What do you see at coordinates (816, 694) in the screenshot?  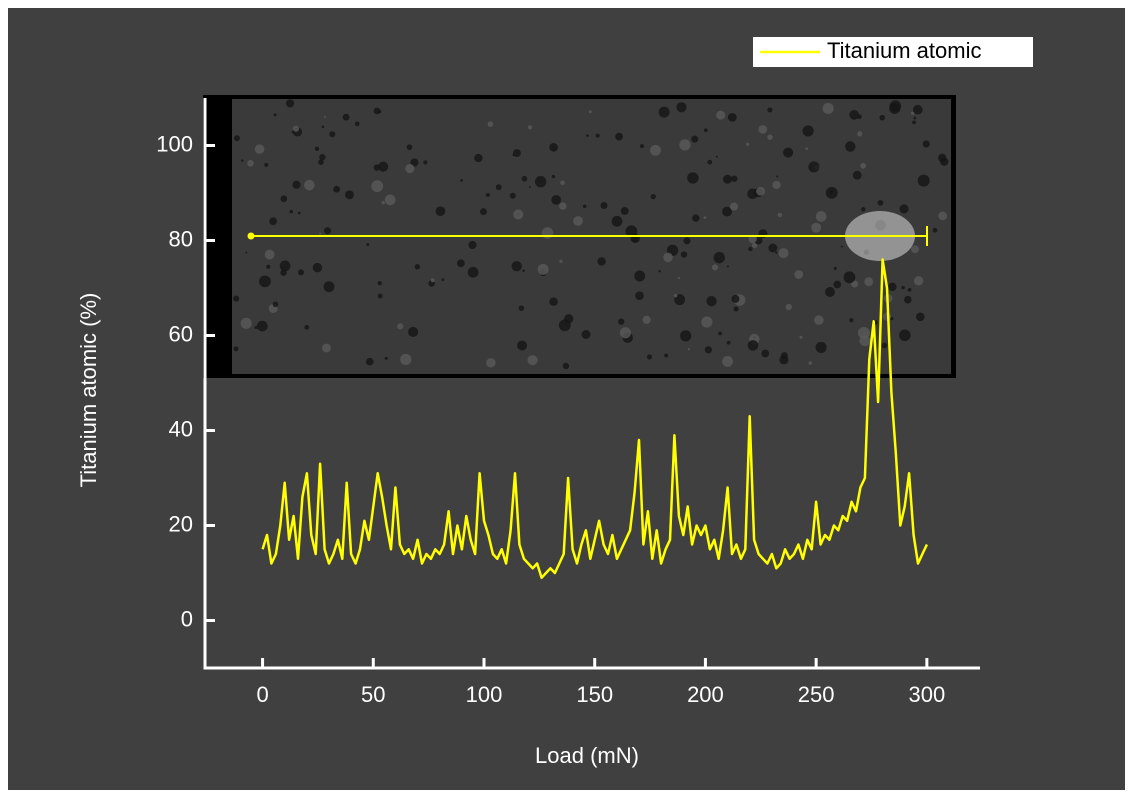 I see `x-tick-label: 250` at bounding box center [816, 694].